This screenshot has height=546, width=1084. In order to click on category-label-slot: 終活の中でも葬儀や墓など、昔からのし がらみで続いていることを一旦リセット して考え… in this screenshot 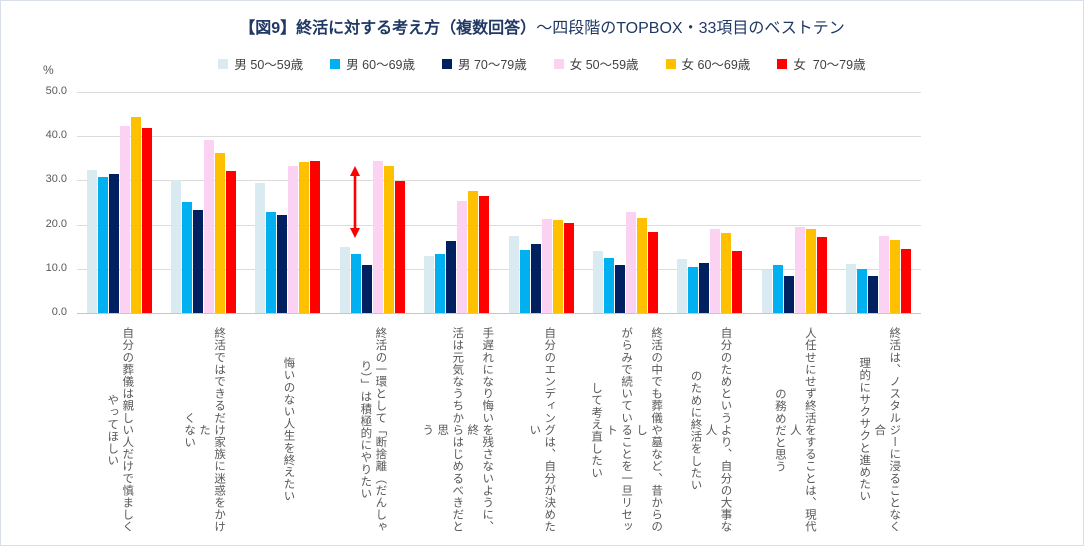, I will do `click(625, 430)`.